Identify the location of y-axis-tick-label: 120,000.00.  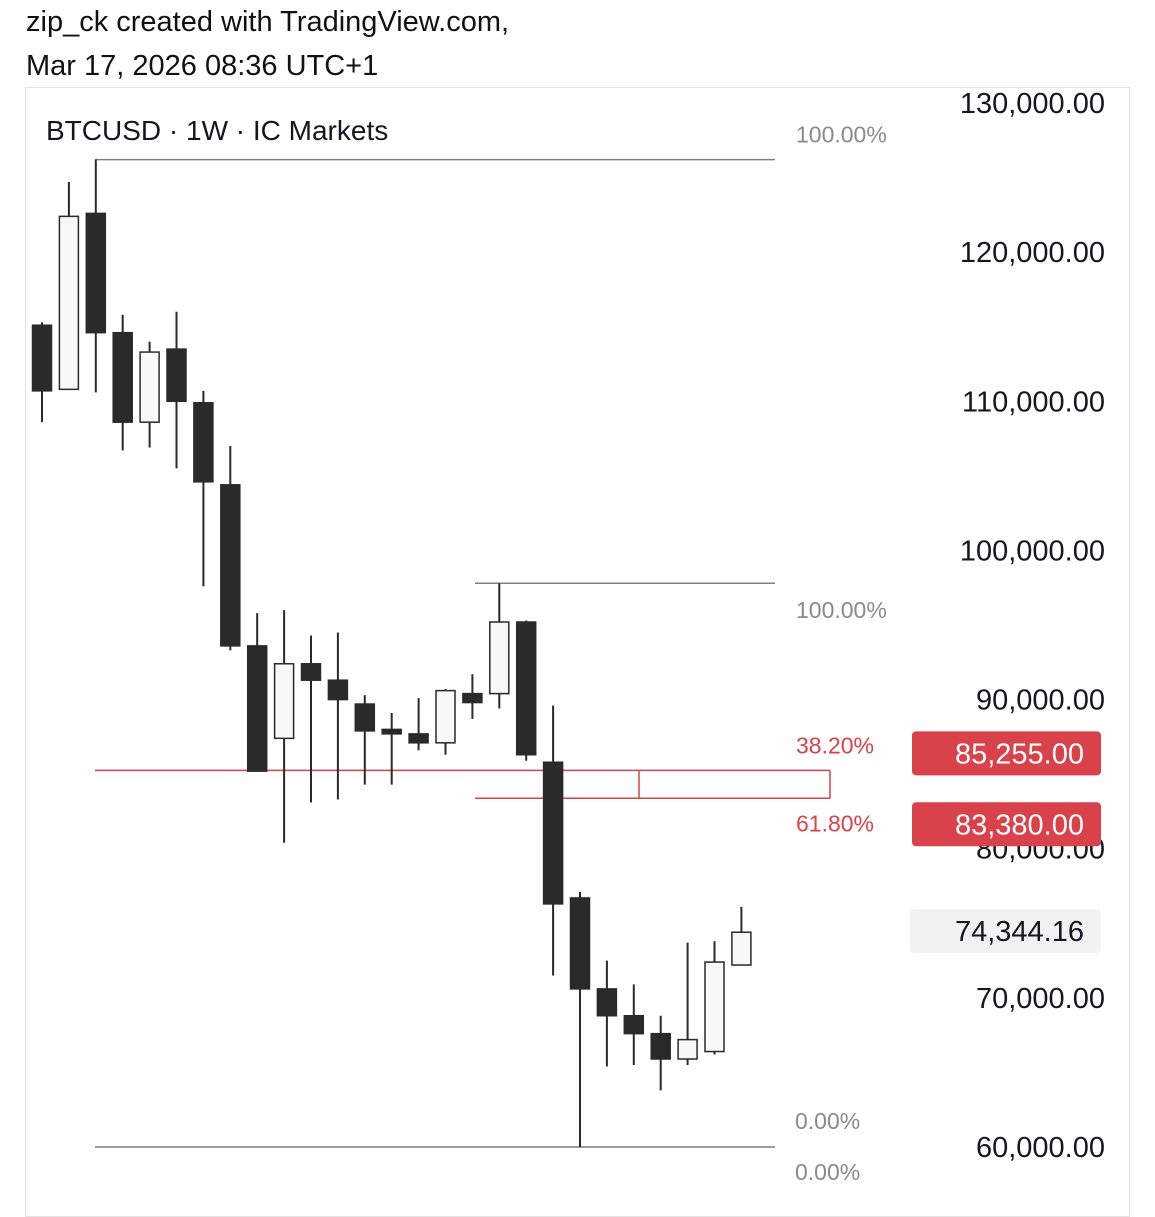
(1032, 253).